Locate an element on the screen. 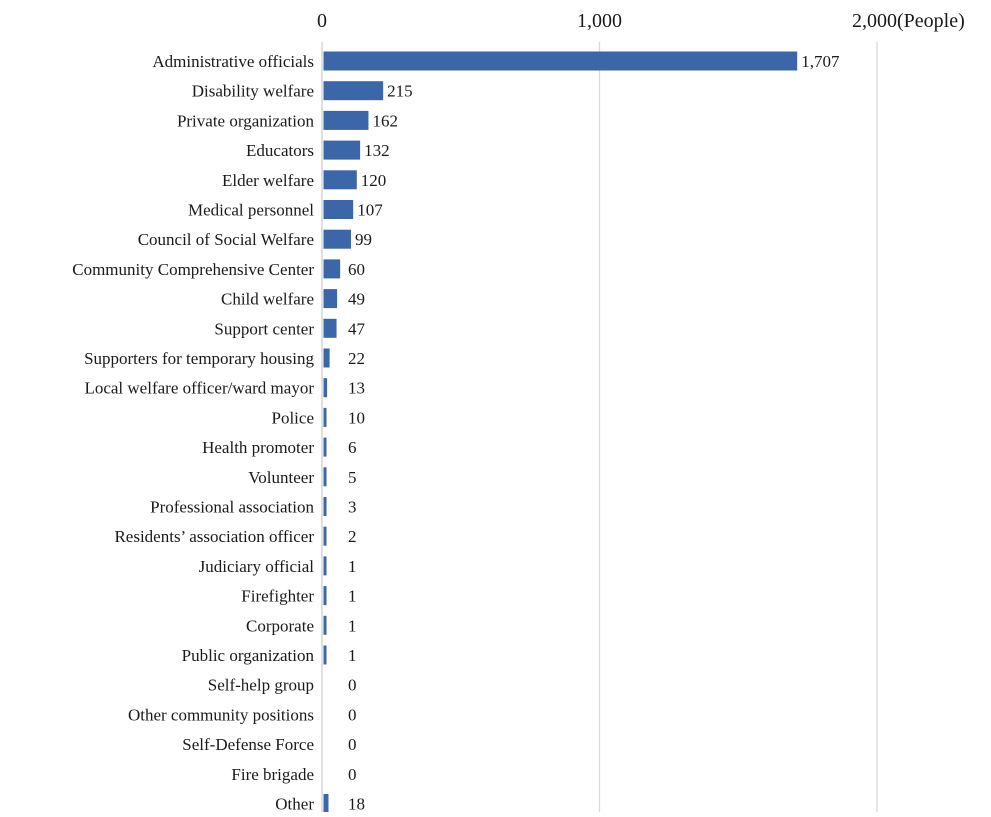 The width and height of the screenshot is (991, 817). value-label: 2 is located at coordinates (352, 536).